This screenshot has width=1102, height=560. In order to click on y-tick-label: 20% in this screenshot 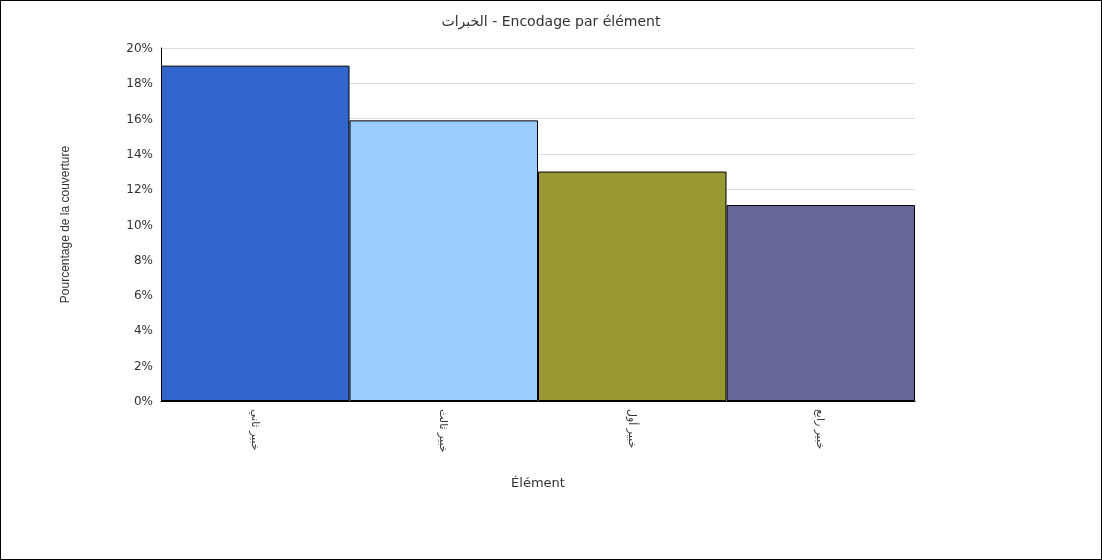, I will do `click(139, 48)`.